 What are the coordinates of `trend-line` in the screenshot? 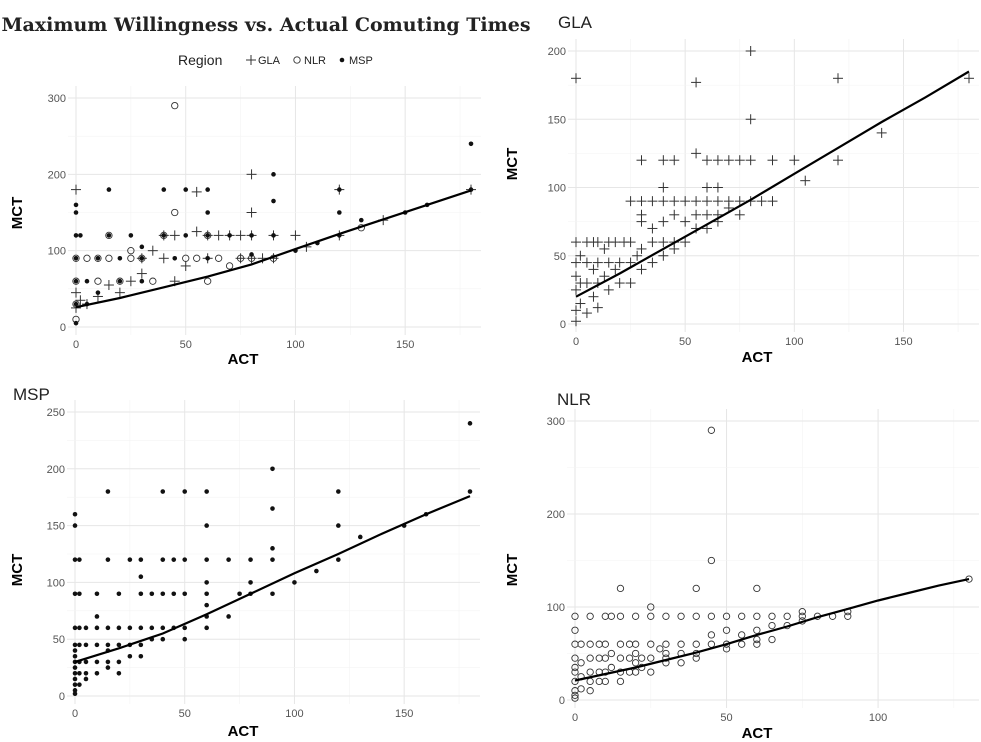 It's located at (772, 630).